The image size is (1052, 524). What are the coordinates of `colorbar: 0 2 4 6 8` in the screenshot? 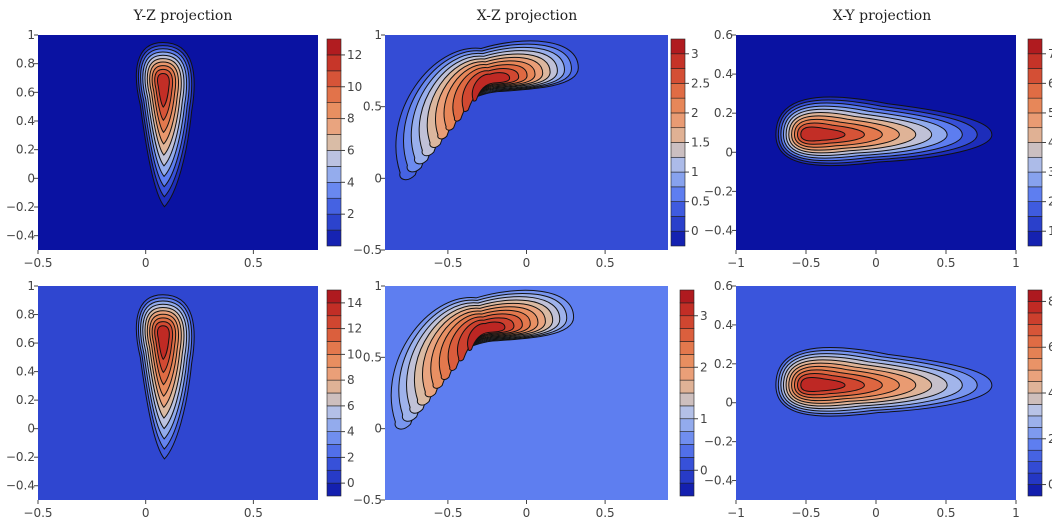 It's located at (1039, 393).